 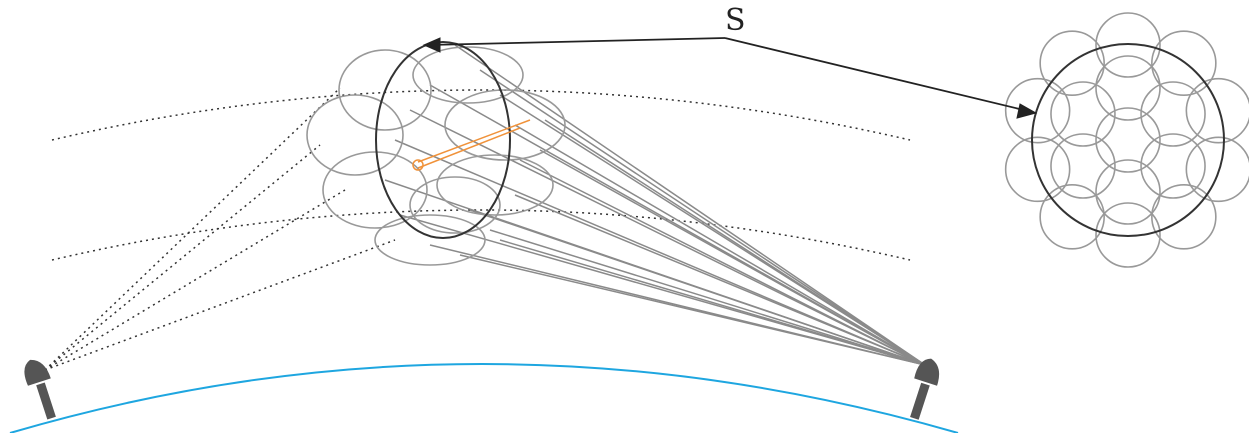 I want to click on cluster-main-circle, so click(x=1128, y=140).